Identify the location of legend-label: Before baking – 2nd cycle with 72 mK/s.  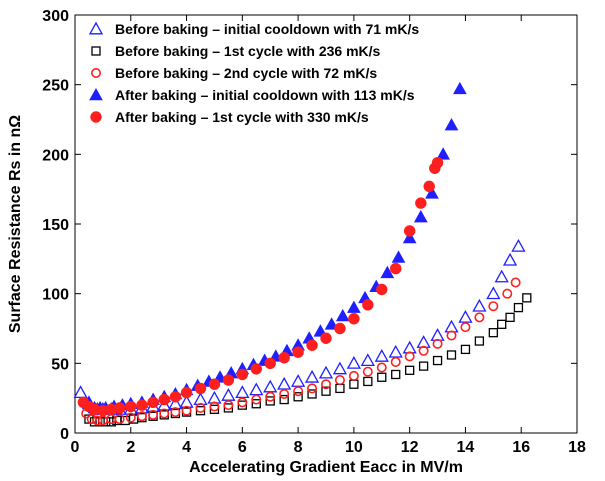
(246, 73).